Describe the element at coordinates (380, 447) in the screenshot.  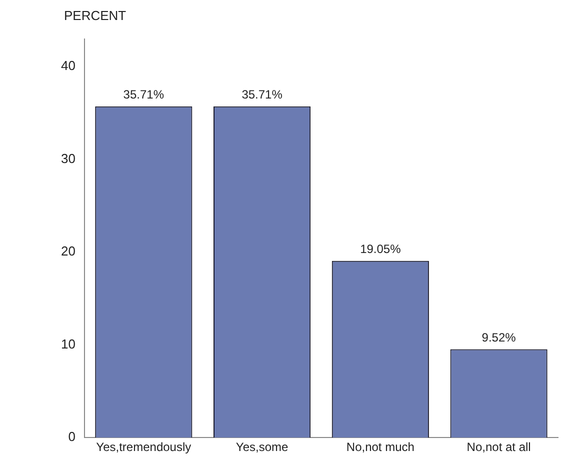
I see `x-tick-label: No,not much` at that location.